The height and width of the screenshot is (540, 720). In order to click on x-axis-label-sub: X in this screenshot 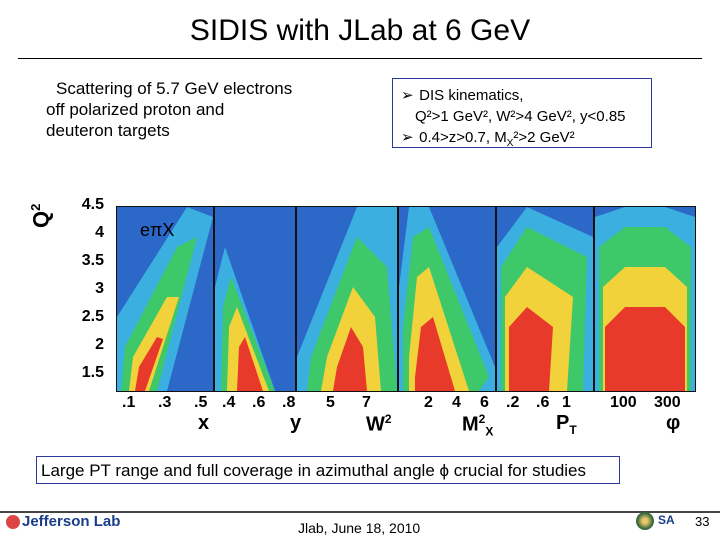, I will do `click(489, 431)`.